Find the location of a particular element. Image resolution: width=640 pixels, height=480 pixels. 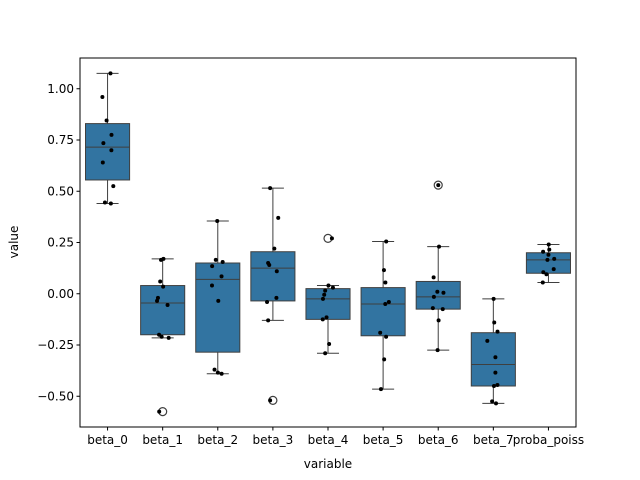

x-axis-label: variable is located at coordinates (328, 464).